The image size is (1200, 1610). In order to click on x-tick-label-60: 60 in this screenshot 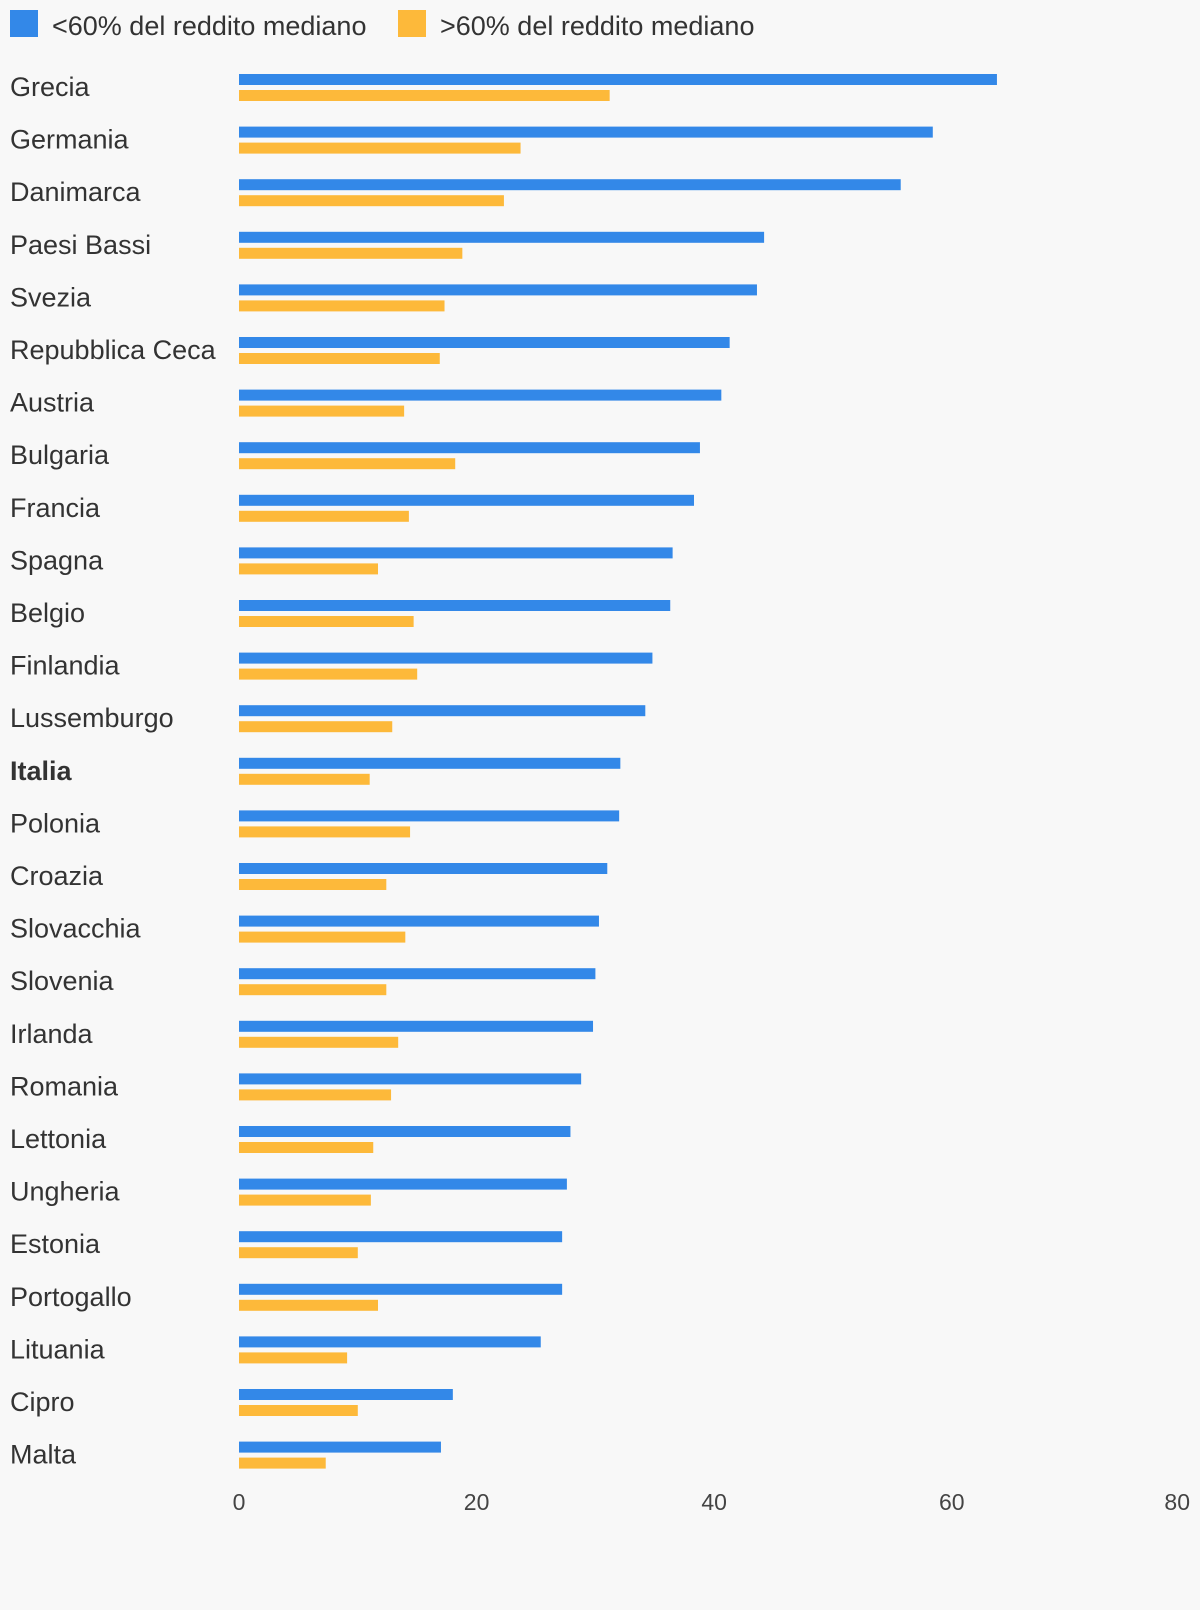, I will do `click(952, 1502)`.